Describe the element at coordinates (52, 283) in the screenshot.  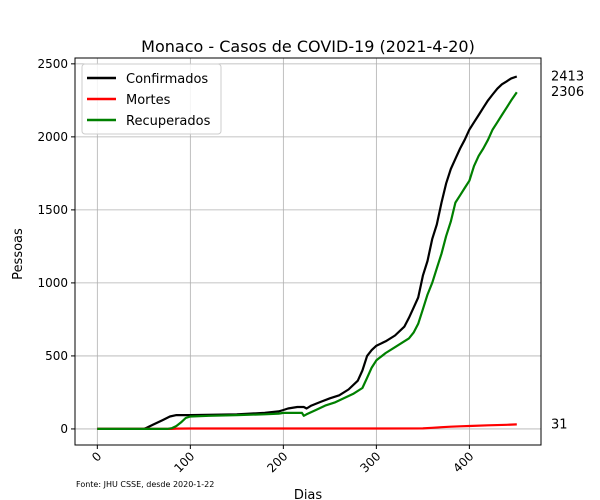
I see `y-tick-label: 1000` at that location.